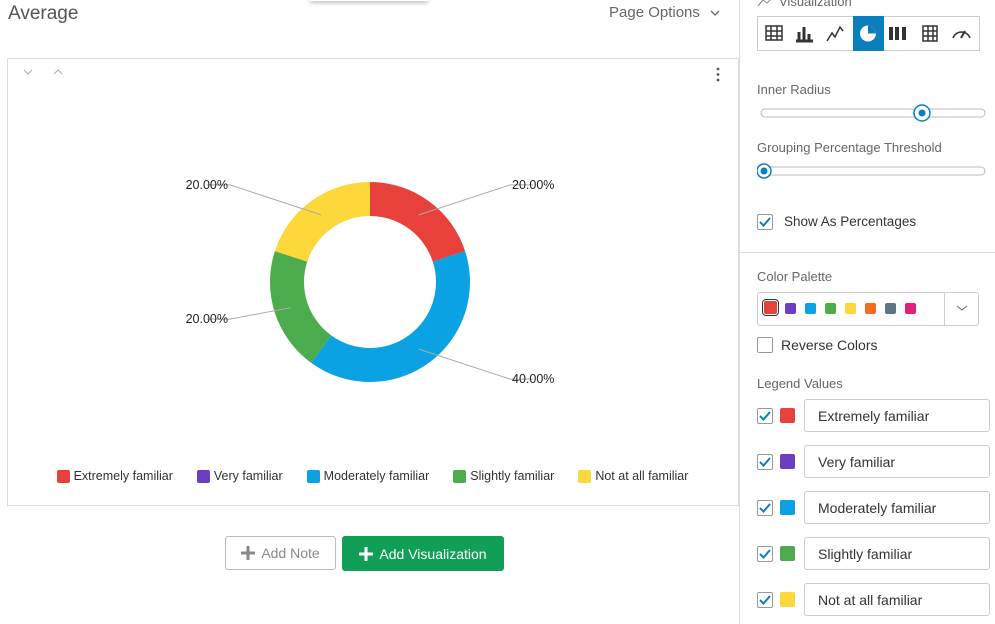 This screenshot has width=995, height=624. I want to click on section-label: Legend Values, so click(800, 383).